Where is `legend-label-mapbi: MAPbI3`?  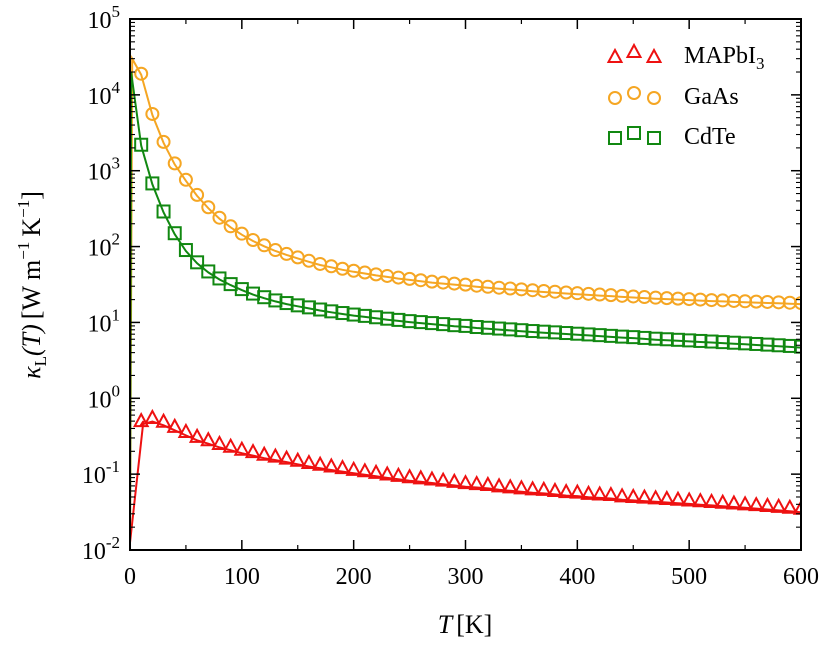 legend-label-mapbi: MAPbI3 is located at coordinates (724, 58).